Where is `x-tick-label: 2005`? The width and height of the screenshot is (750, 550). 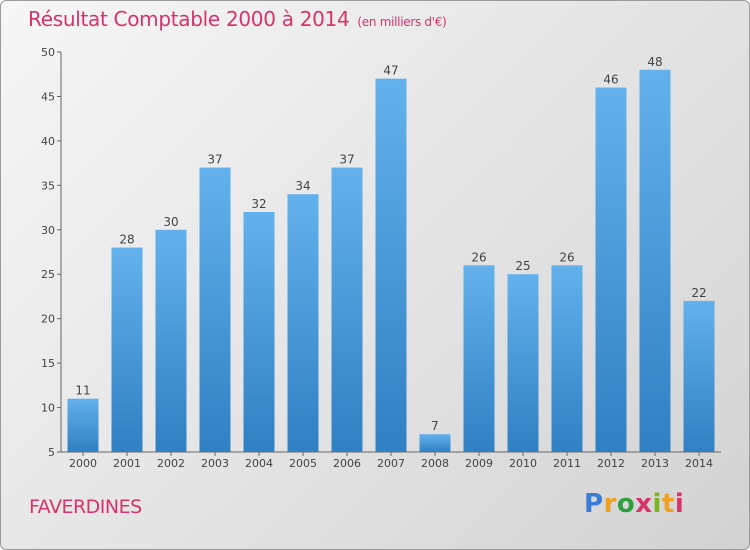 x-tick-label: 2005 is located at coordinates (303, 463).